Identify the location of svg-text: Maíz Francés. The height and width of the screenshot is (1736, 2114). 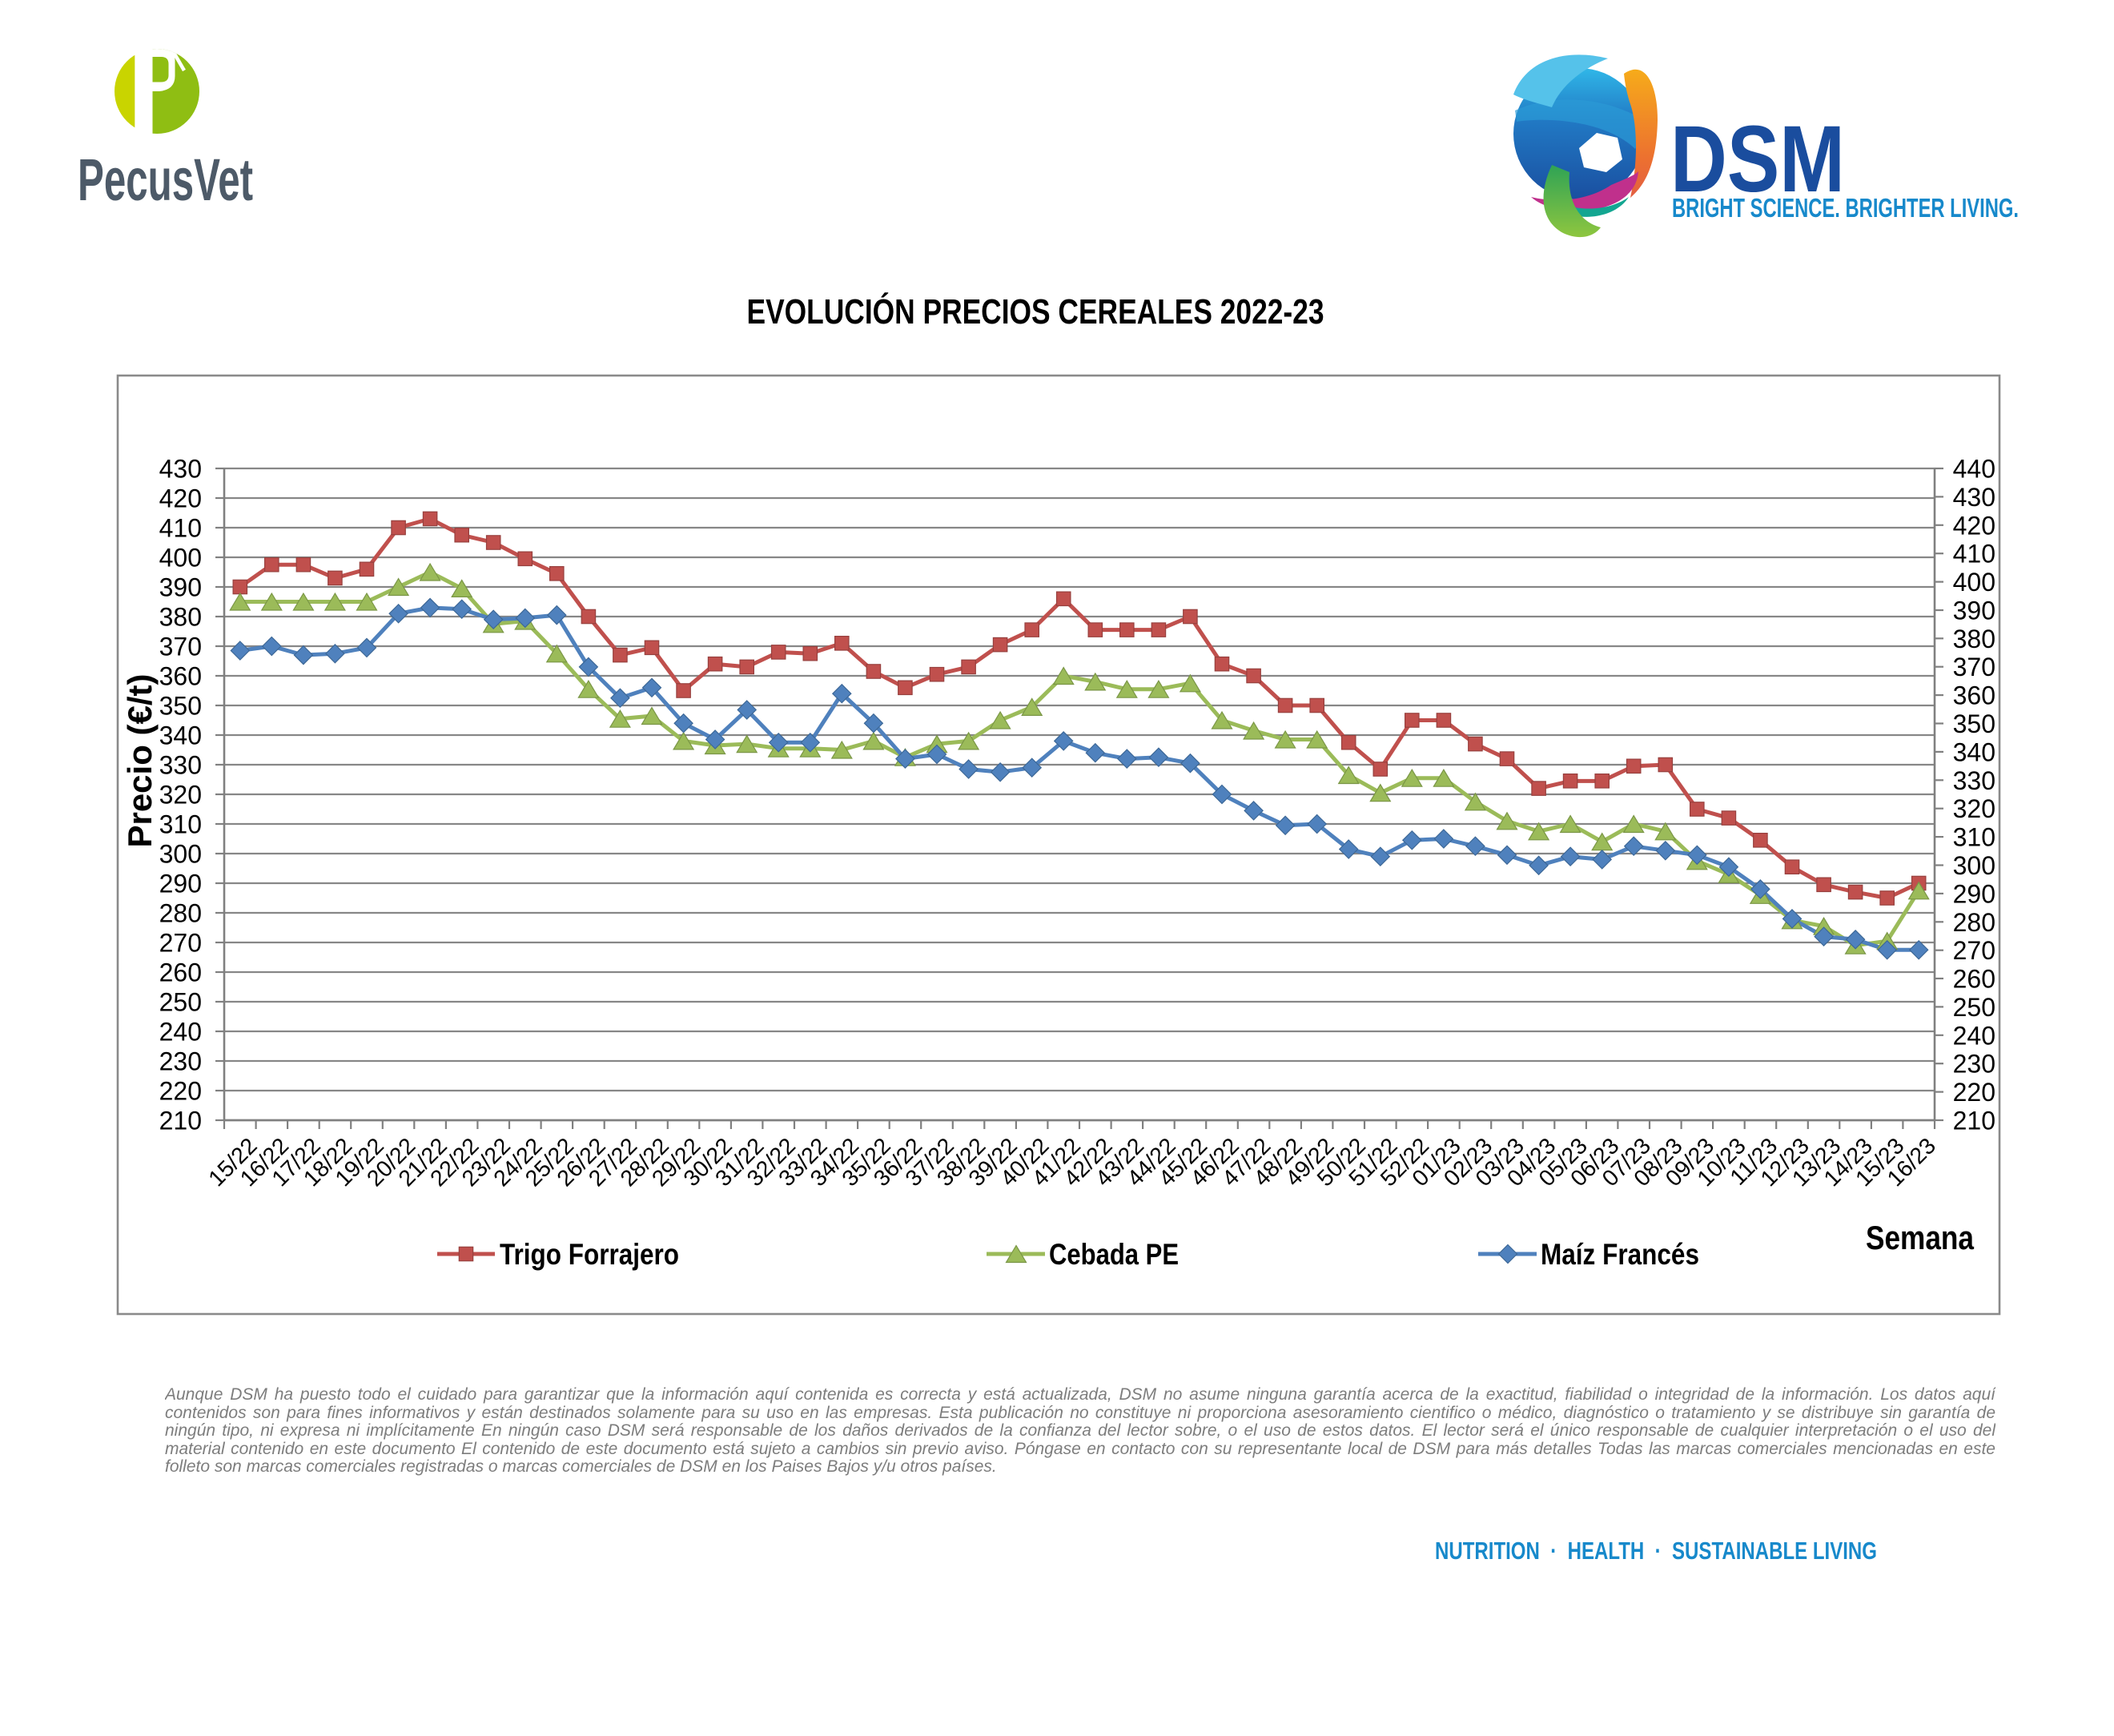
(1620, 1254).